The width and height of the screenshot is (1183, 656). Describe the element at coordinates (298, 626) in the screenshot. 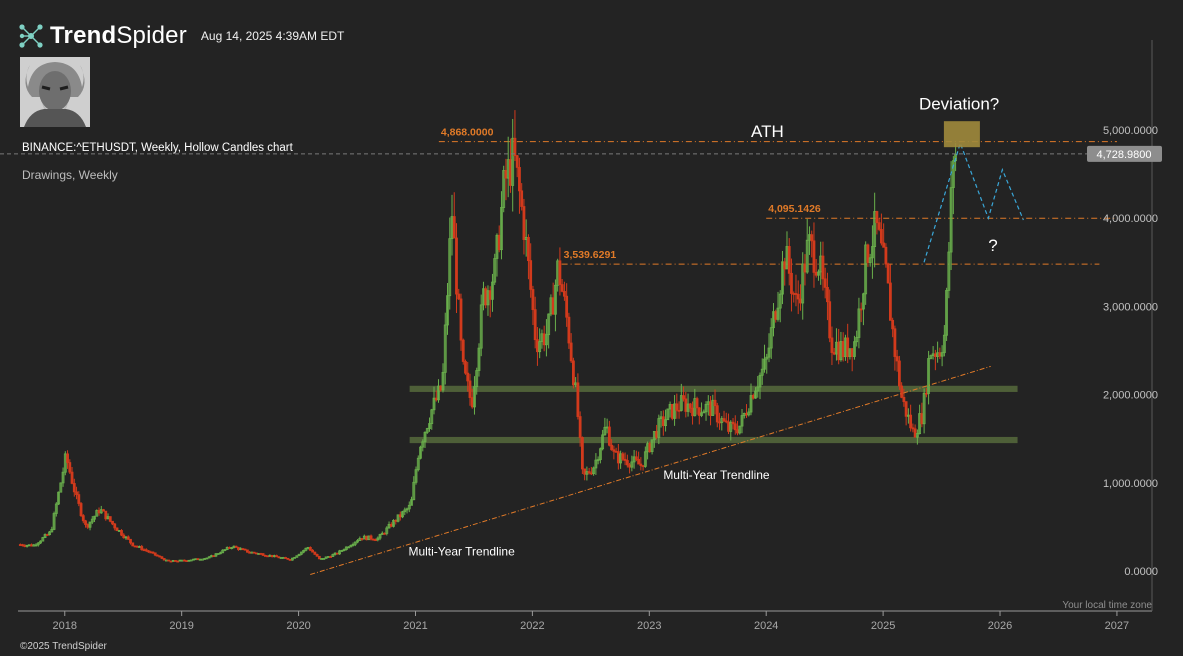

I see `x-tick-label: 2020` at that location.